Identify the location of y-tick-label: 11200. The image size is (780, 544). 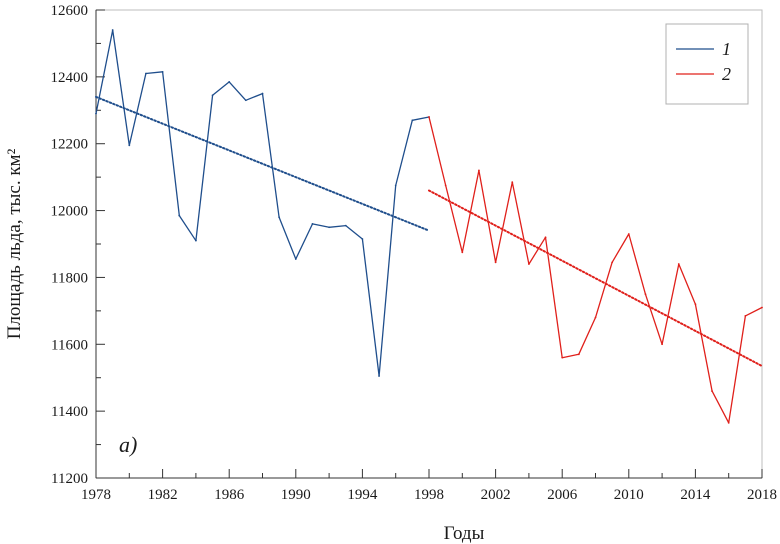
(69, 479).